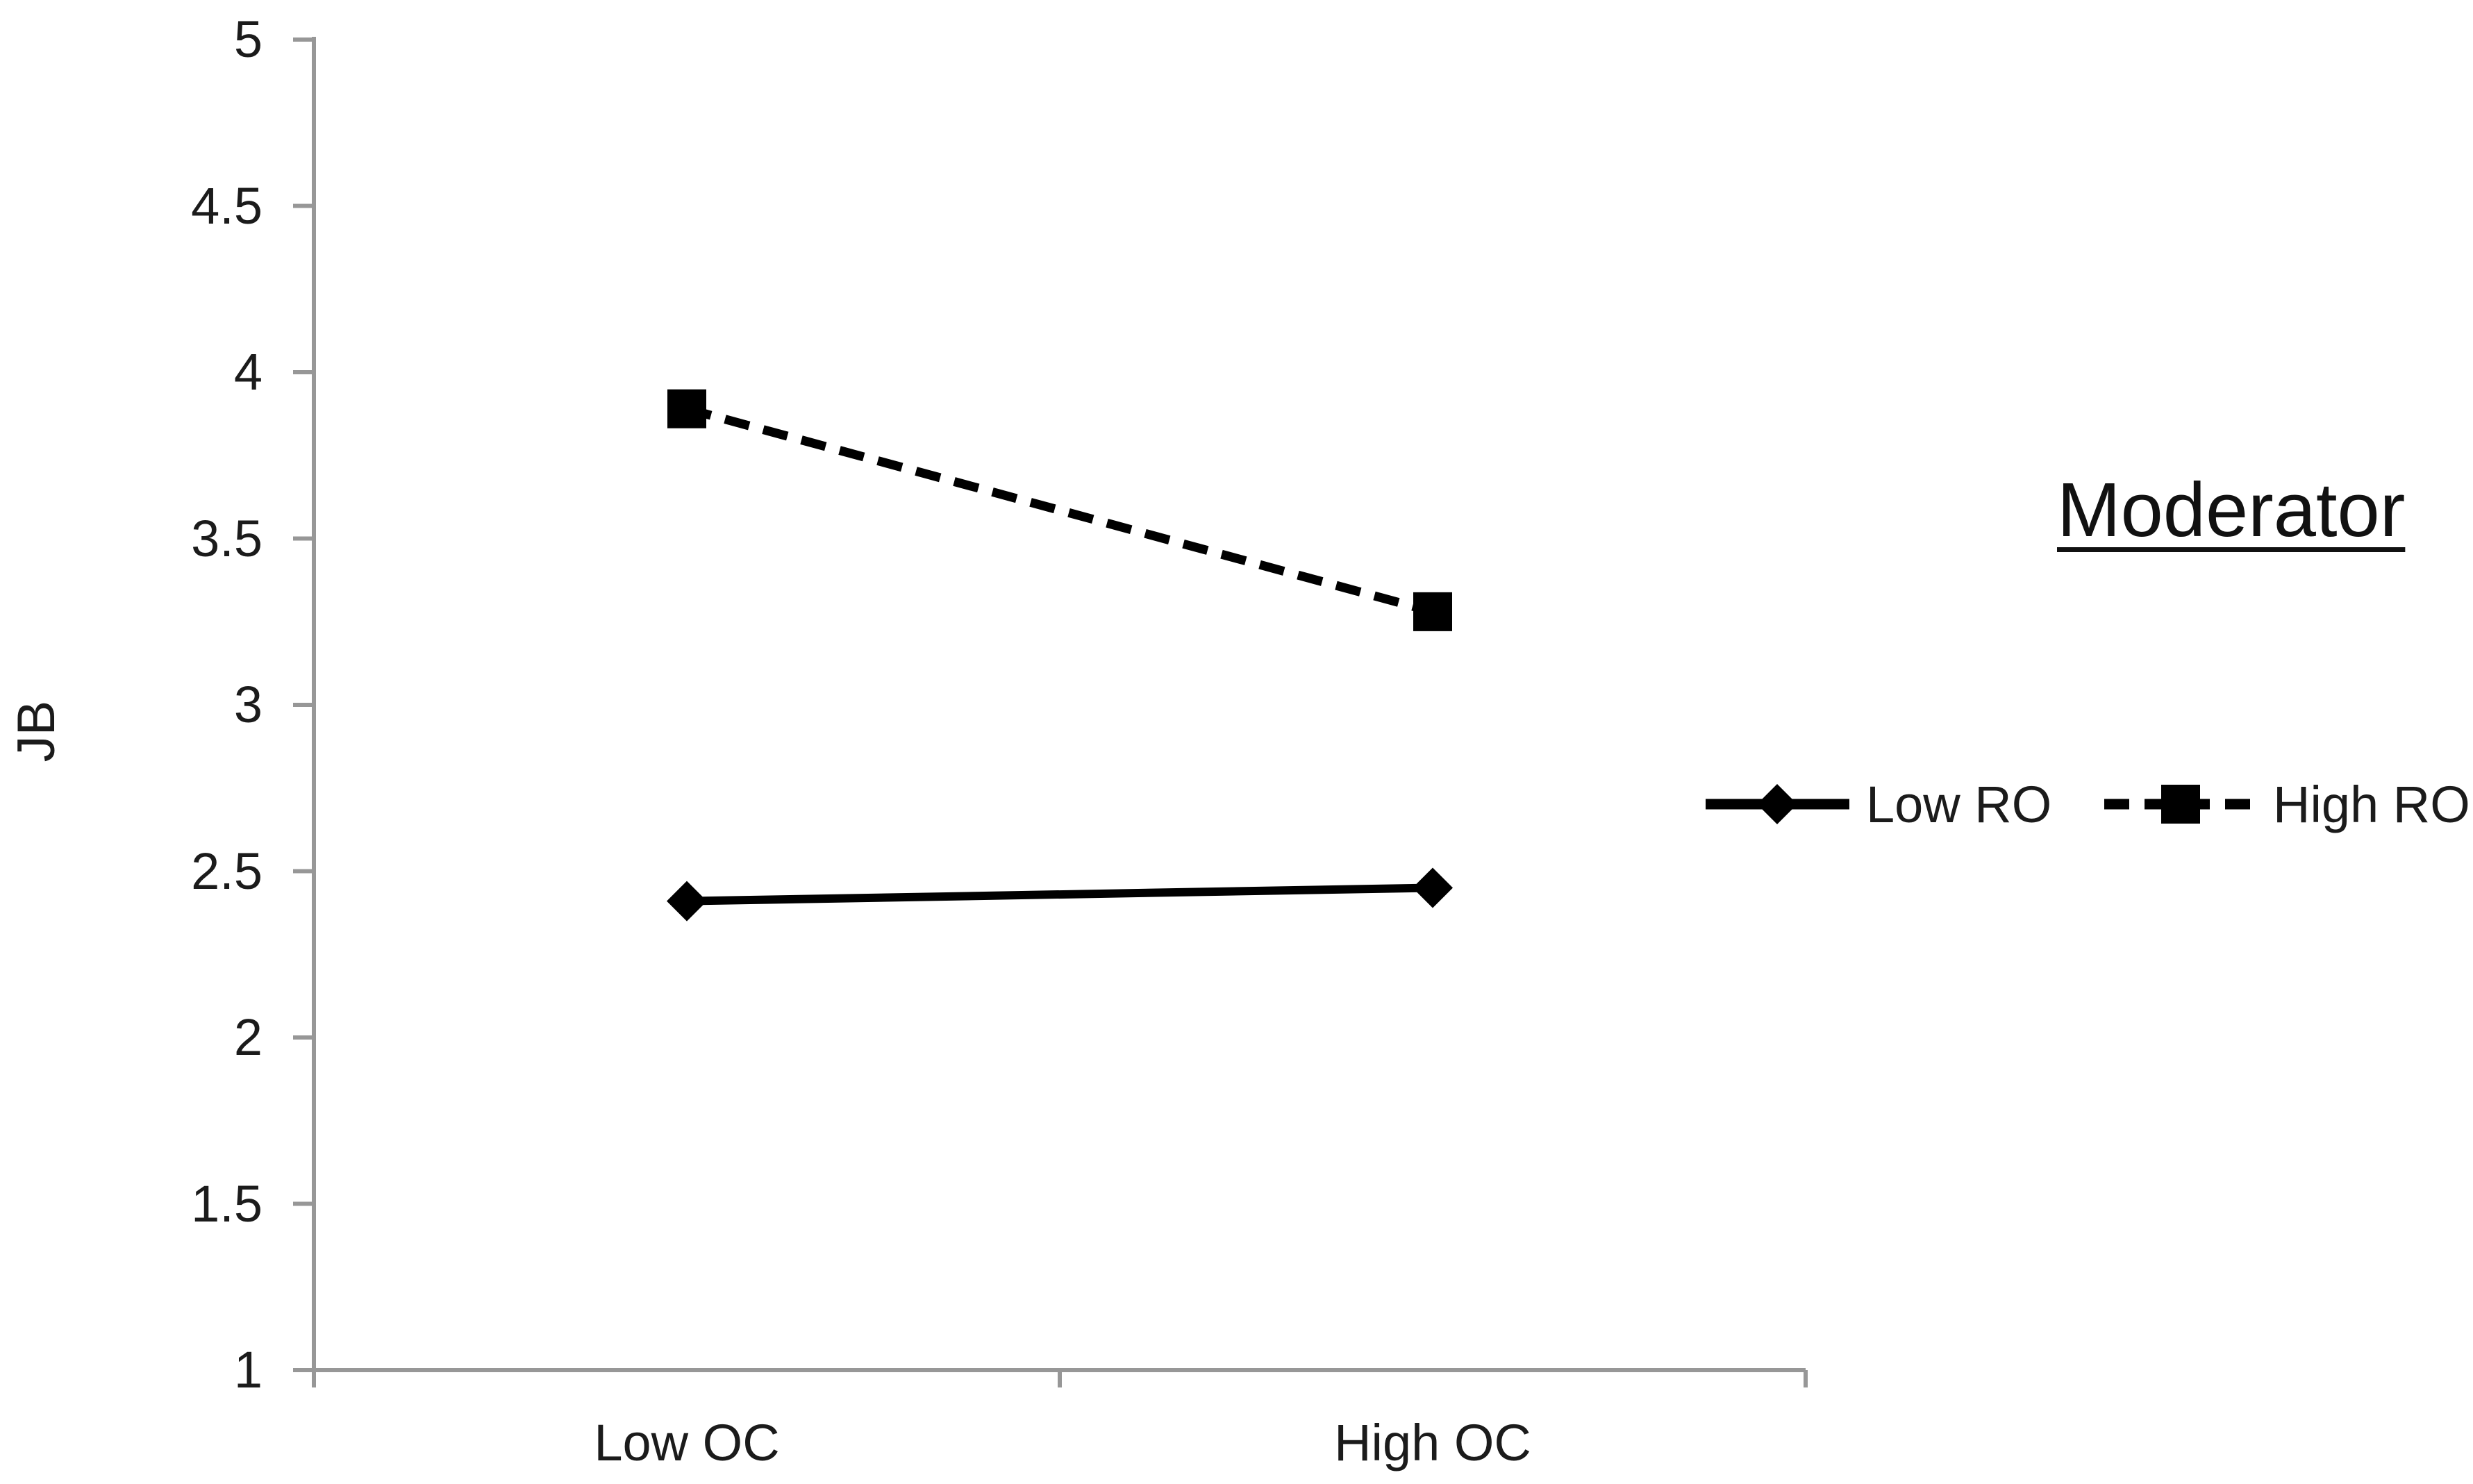 The width and height of the screenshot is (2473, 1484). What do you see at coordinates (248, 1037) in the screenshot?
I see `y-tick-label: 2` at bounding box center [248, 1037].